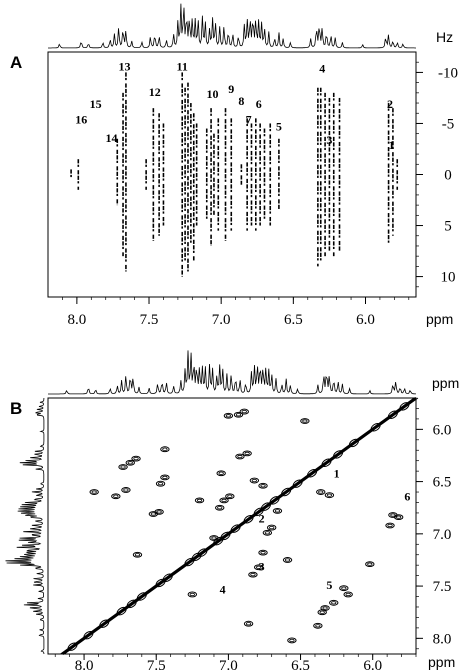 Image resolution: width=466 pixels, height=670 pixels. I want to click on y-tick-label: 5, so click(448, 227).